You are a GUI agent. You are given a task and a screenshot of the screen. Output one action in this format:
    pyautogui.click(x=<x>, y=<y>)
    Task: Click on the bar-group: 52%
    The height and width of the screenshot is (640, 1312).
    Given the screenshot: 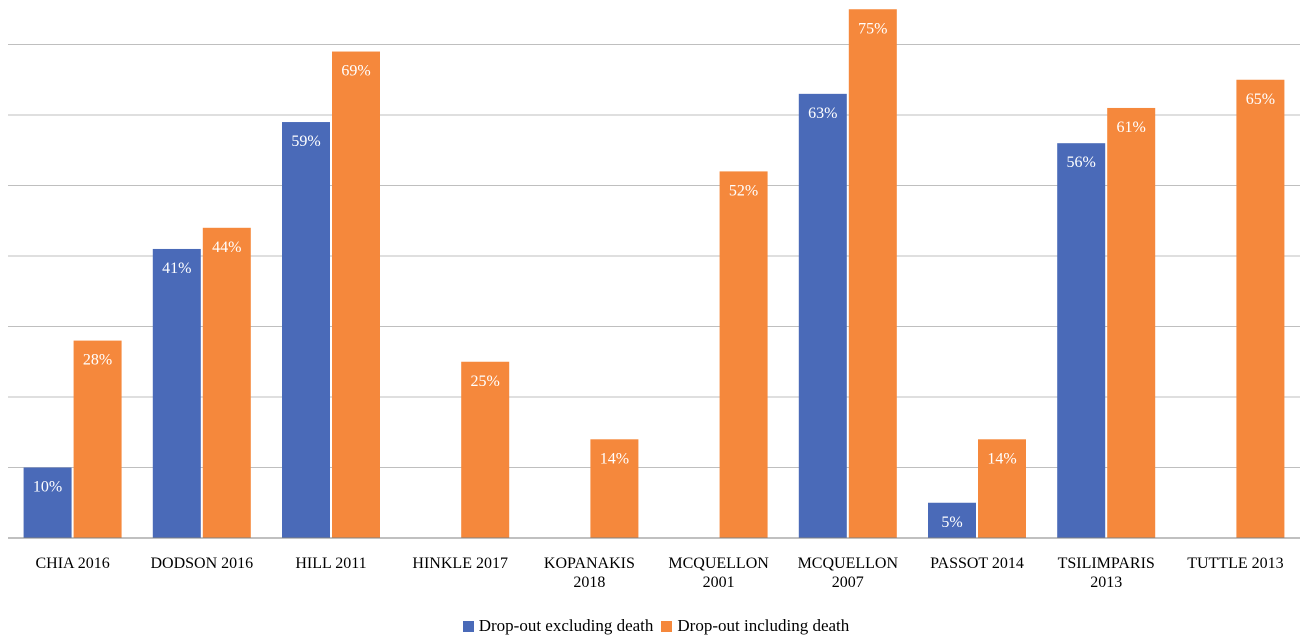 What is the action you would take?
    pyautogui.click(x=743, y=354)
    